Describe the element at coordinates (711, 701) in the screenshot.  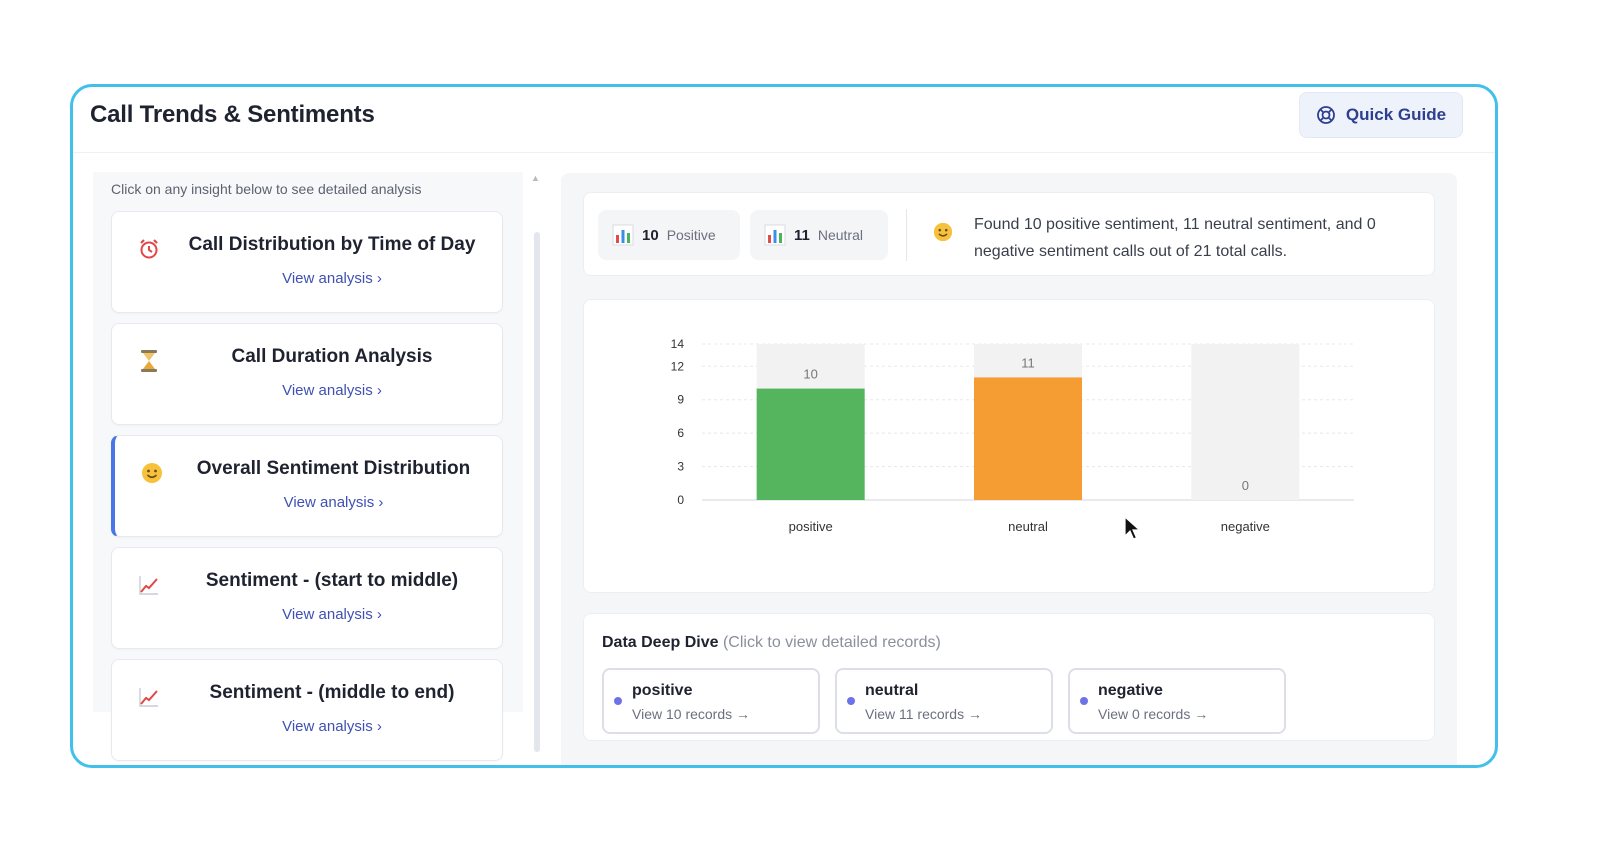
I see `record-card-positive: positive View 10 records →` at that location.